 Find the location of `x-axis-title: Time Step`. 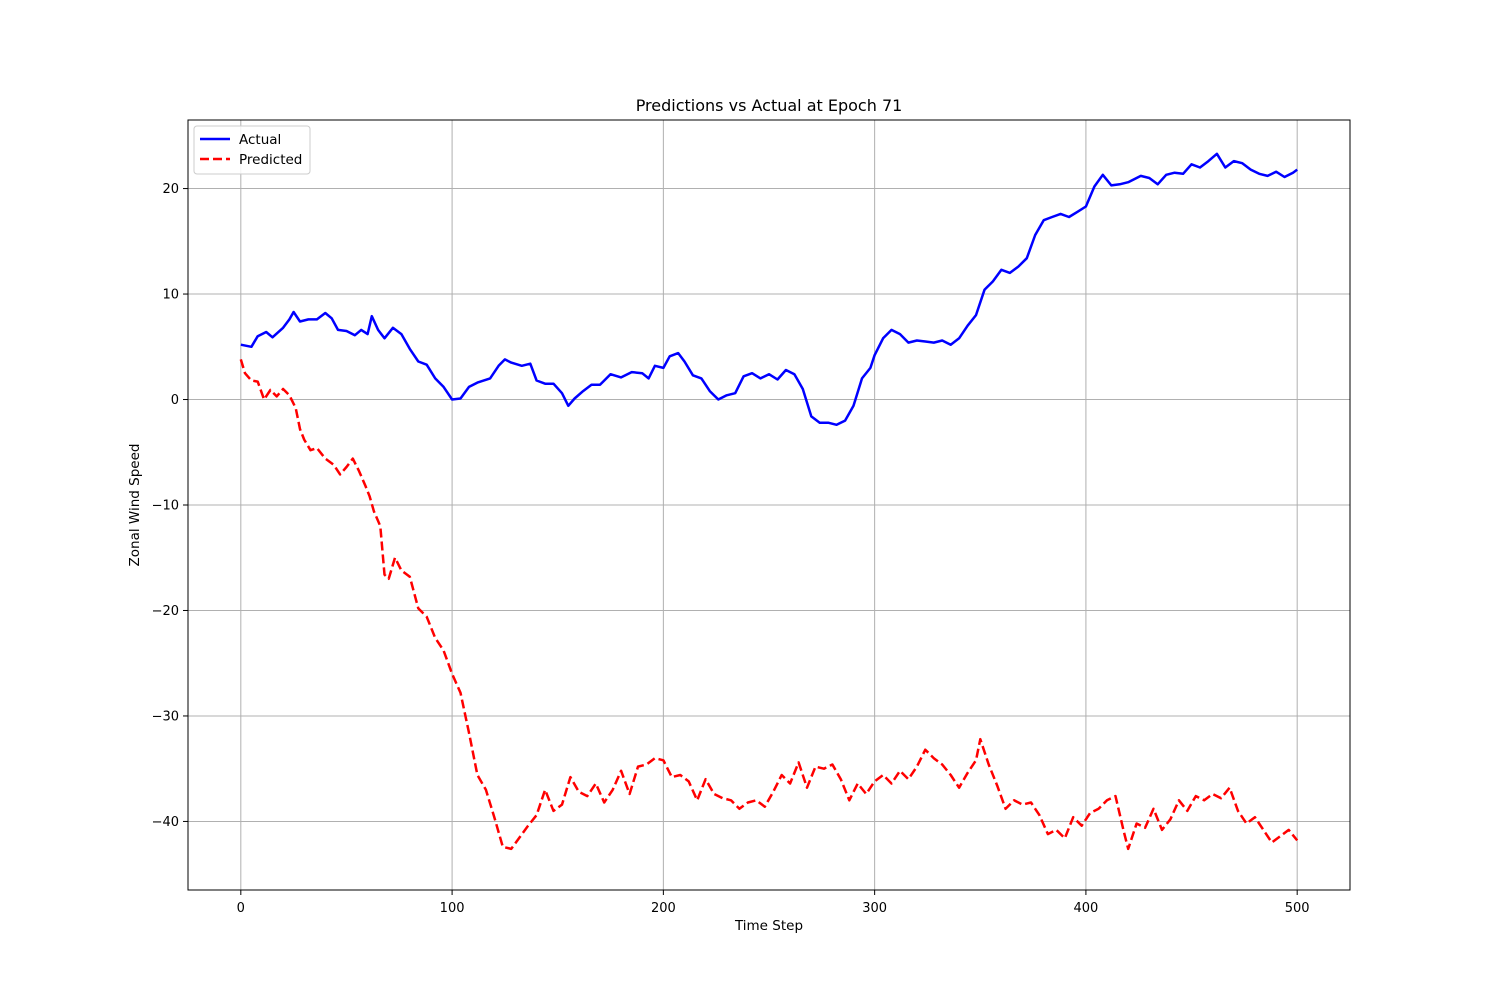

x-axis-title: Time Step is located at coordinates (768, 926).